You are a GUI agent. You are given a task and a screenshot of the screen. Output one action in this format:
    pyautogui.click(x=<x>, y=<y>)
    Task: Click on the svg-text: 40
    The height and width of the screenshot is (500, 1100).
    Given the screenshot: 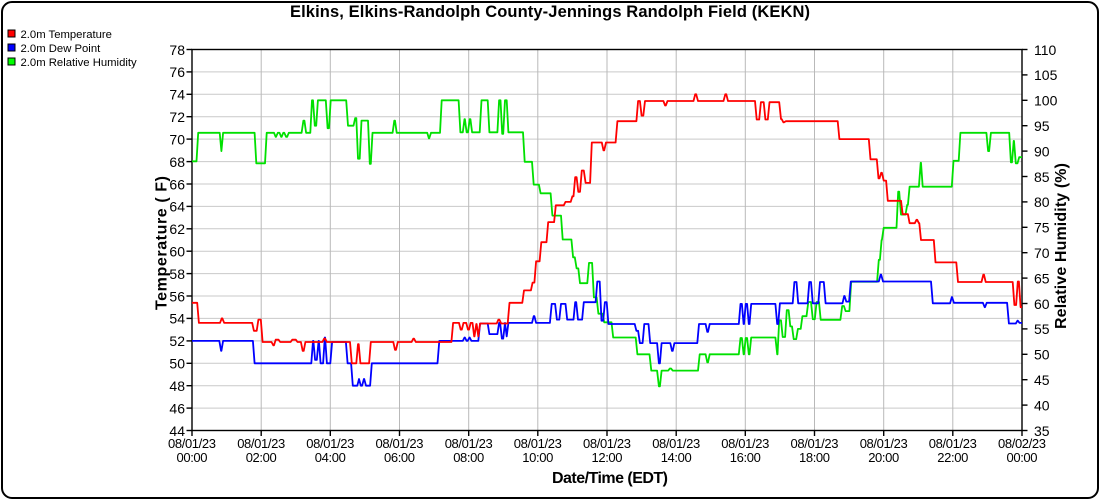 What is the action you would take?
    pyautogui.click(x=1042, y=405)
    